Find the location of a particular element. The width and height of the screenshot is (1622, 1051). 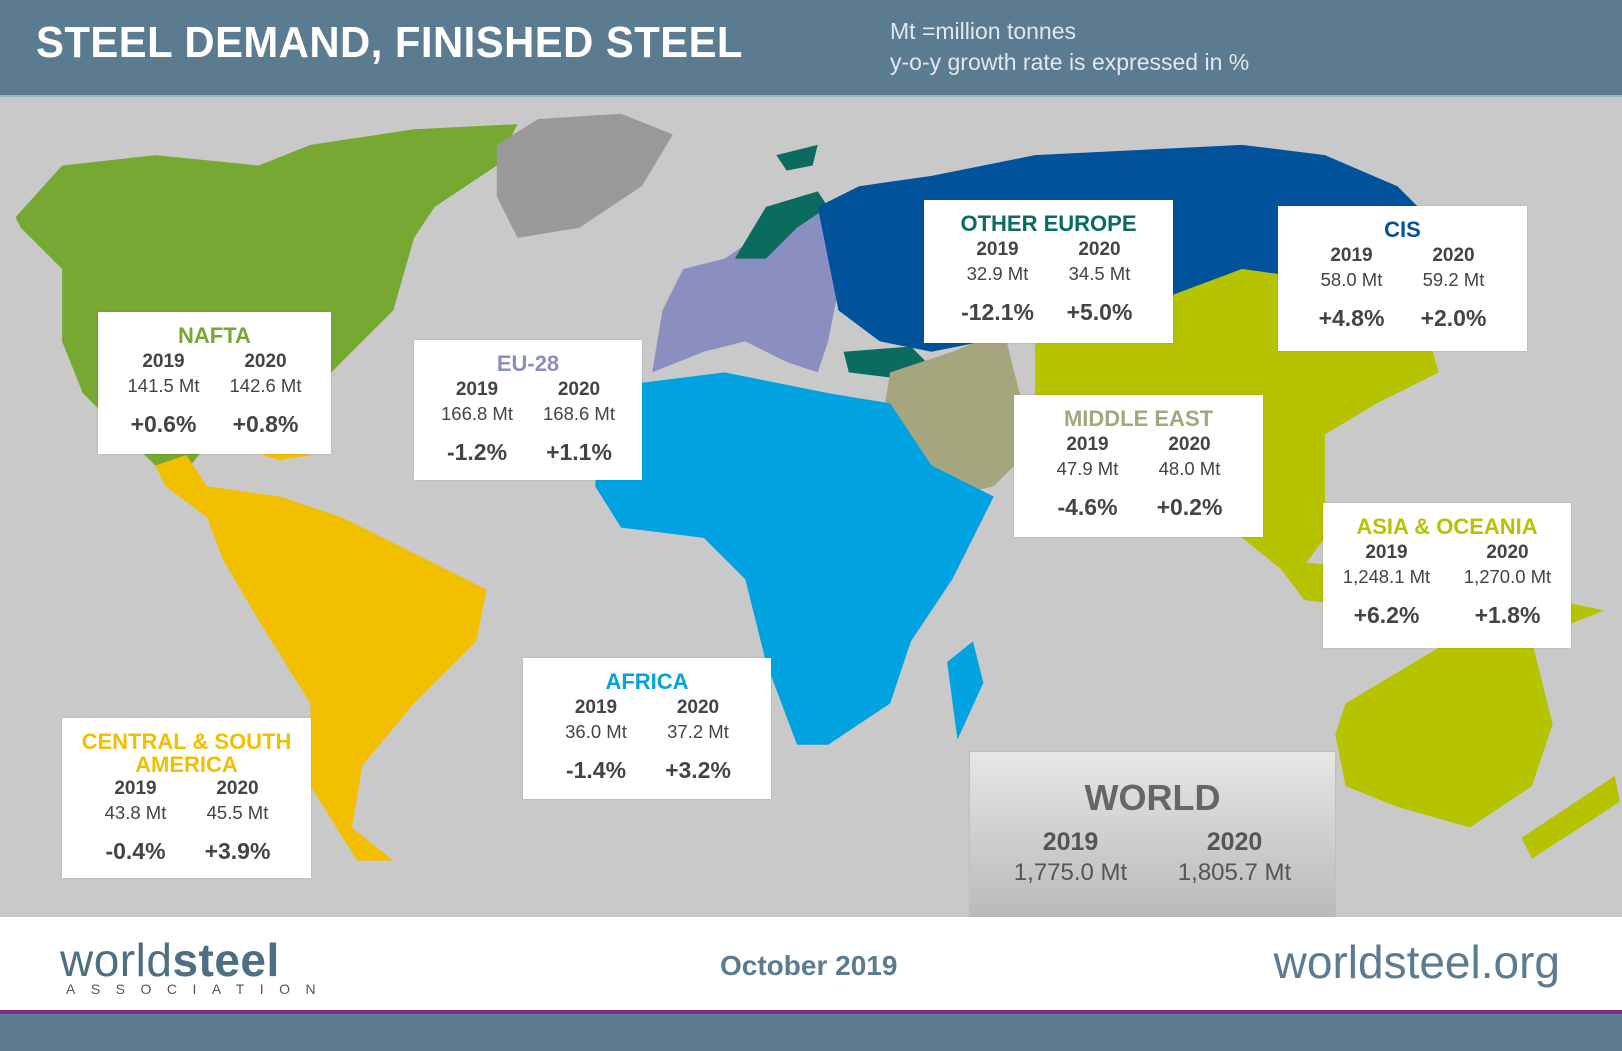

demand-2019: 36.0 Mt is located at coordinates (596, 731).